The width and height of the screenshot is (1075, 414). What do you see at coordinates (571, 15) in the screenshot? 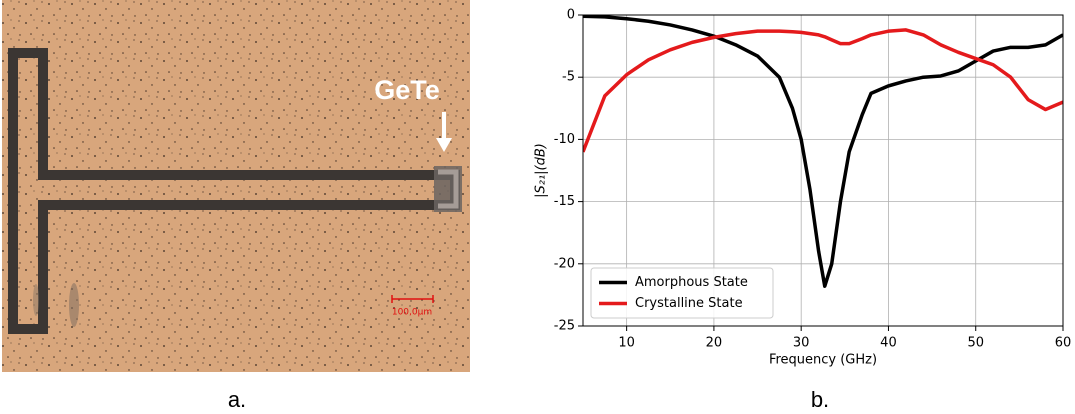
I see `y-tick-label: 0` at bounding box center [571, 15].